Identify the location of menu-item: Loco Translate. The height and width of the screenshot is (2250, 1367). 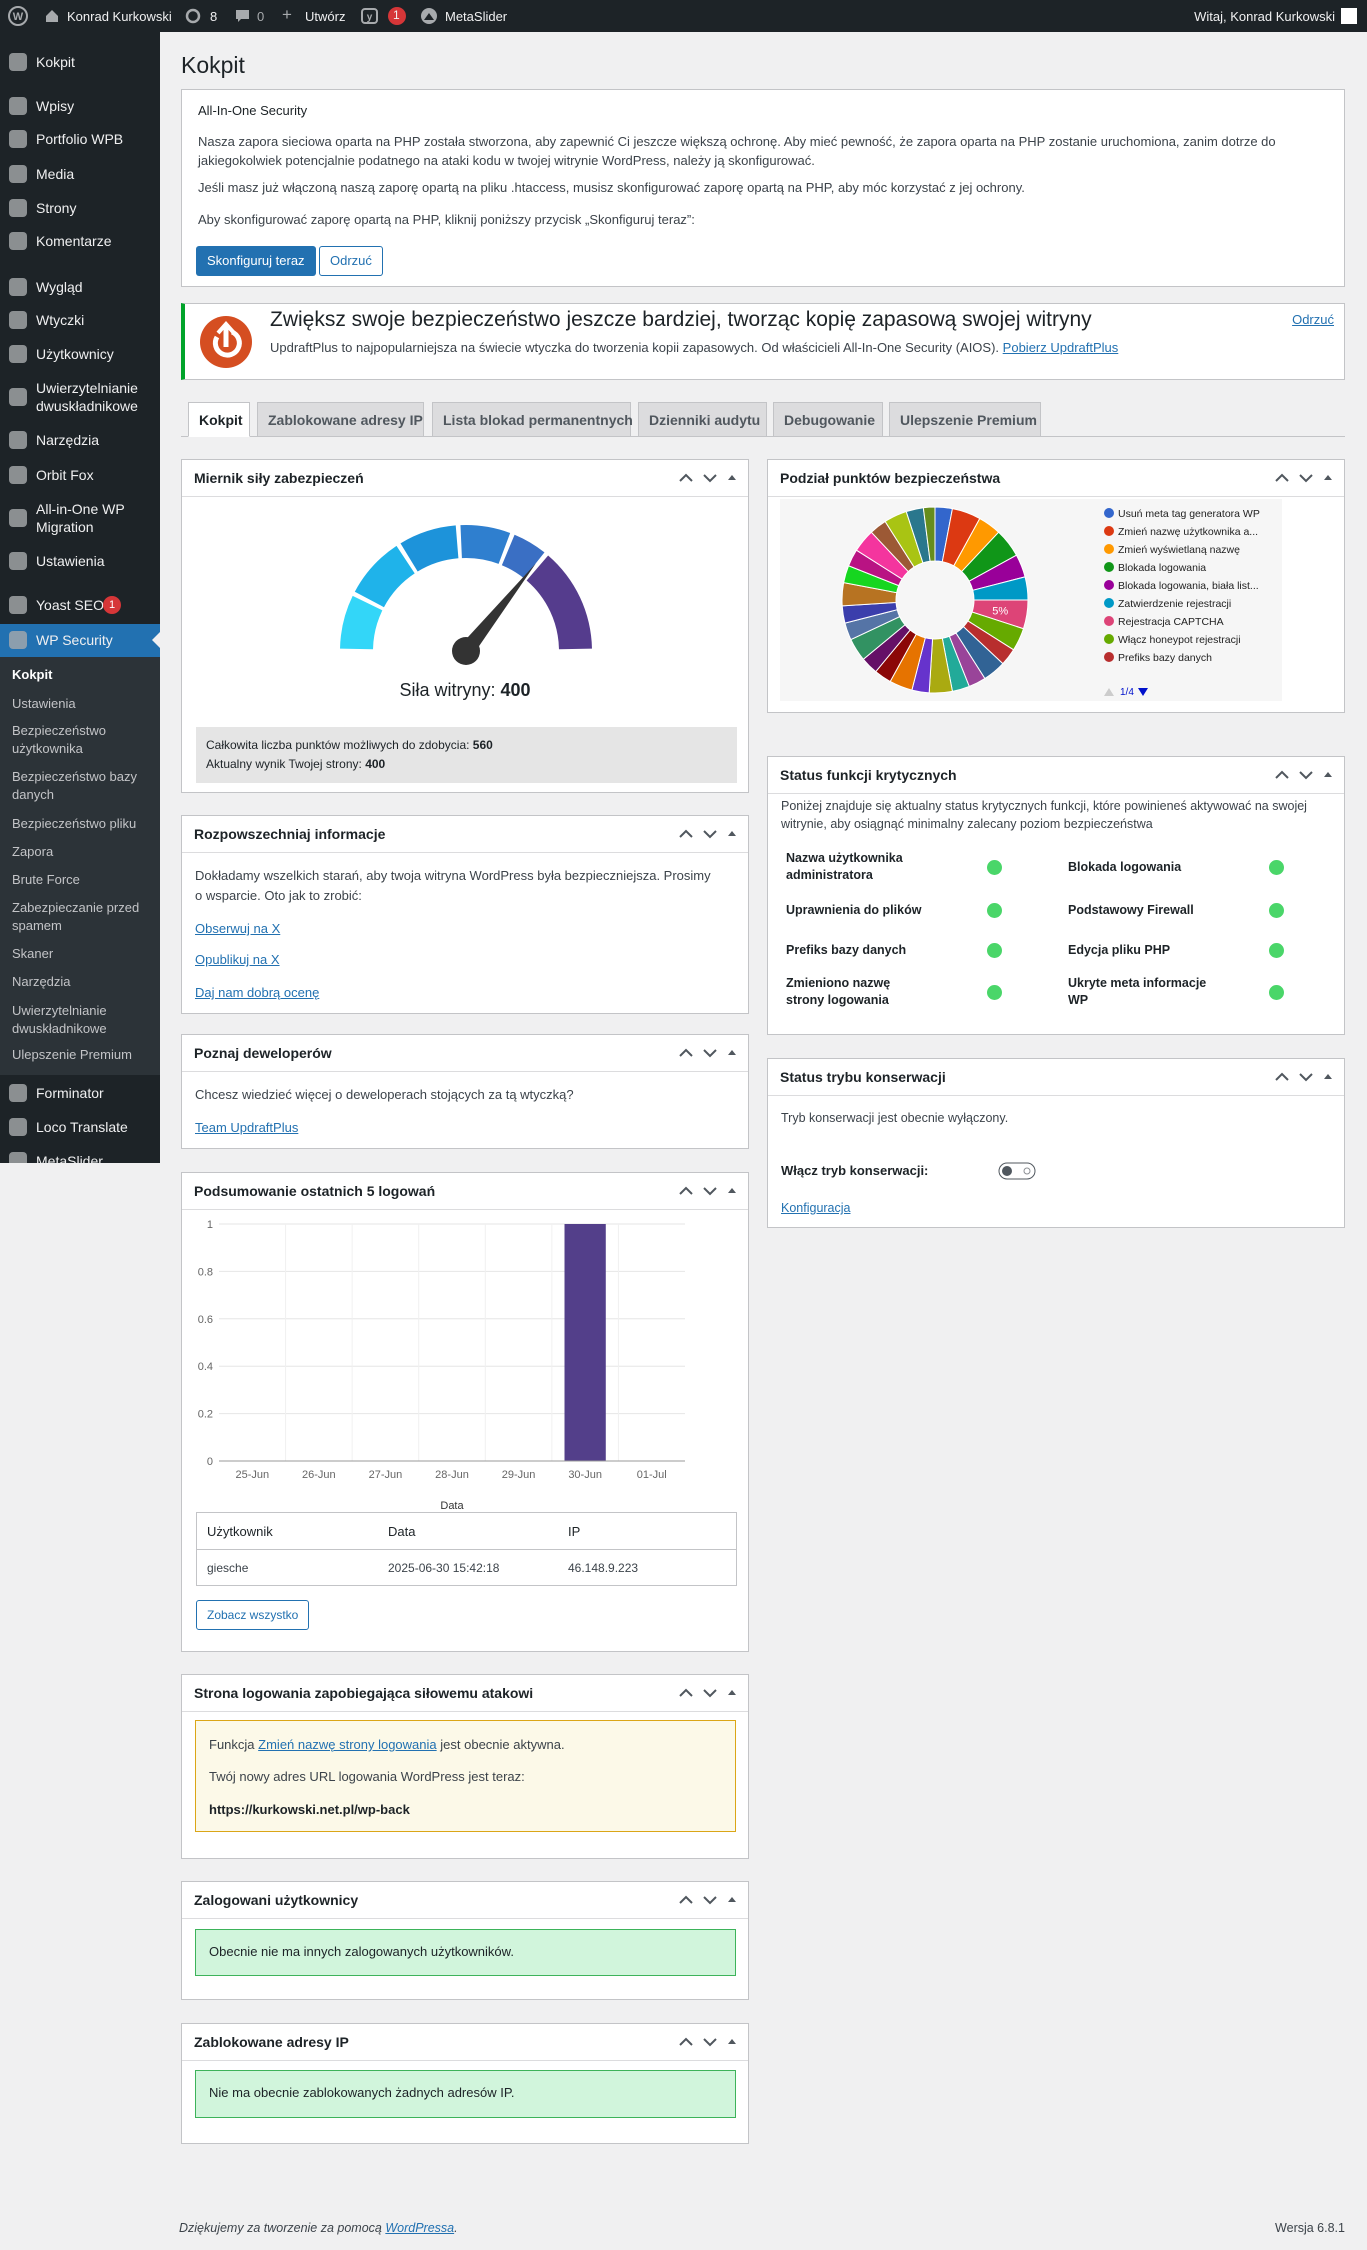
(82, 1127).